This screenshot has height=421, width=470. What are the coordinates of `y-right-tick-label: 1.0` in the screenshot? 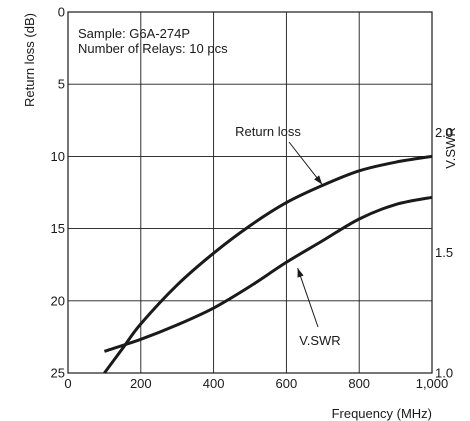 It's located at (444, 373).